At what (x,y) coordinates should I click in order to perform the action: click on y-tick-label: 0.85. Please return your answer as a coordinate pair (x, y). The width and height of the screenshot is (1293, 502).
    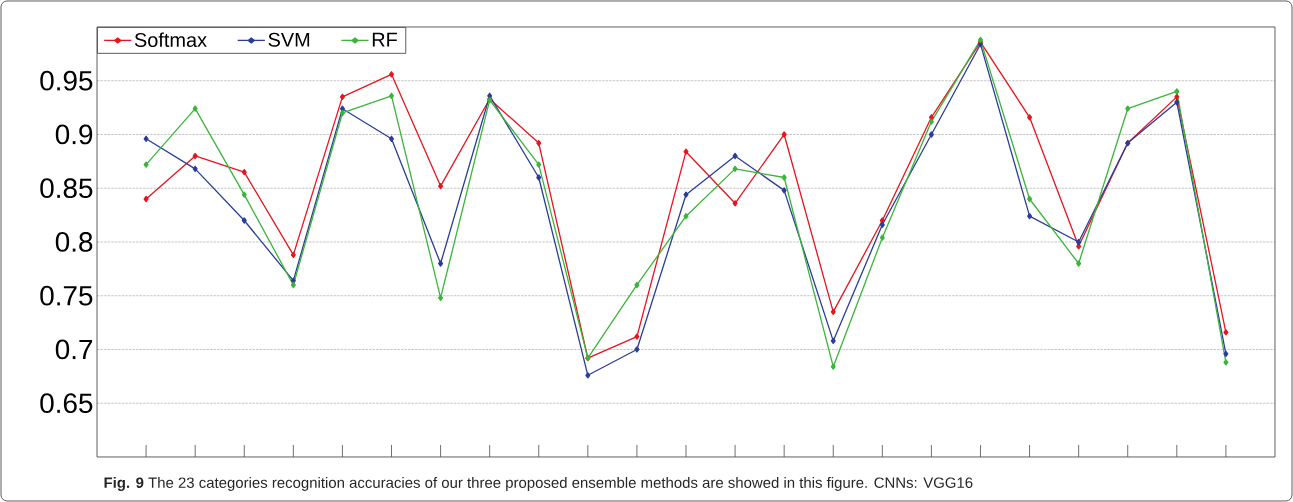
    Looking at the image, I should click on (66, 188).